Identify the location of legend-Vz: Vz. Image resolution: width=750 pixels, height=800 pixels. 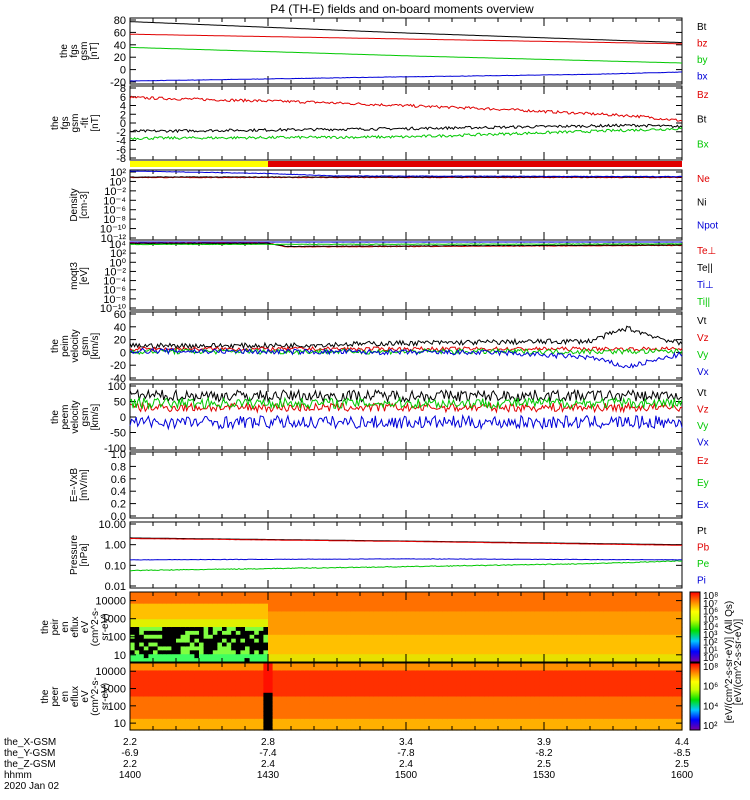
(703, 410).